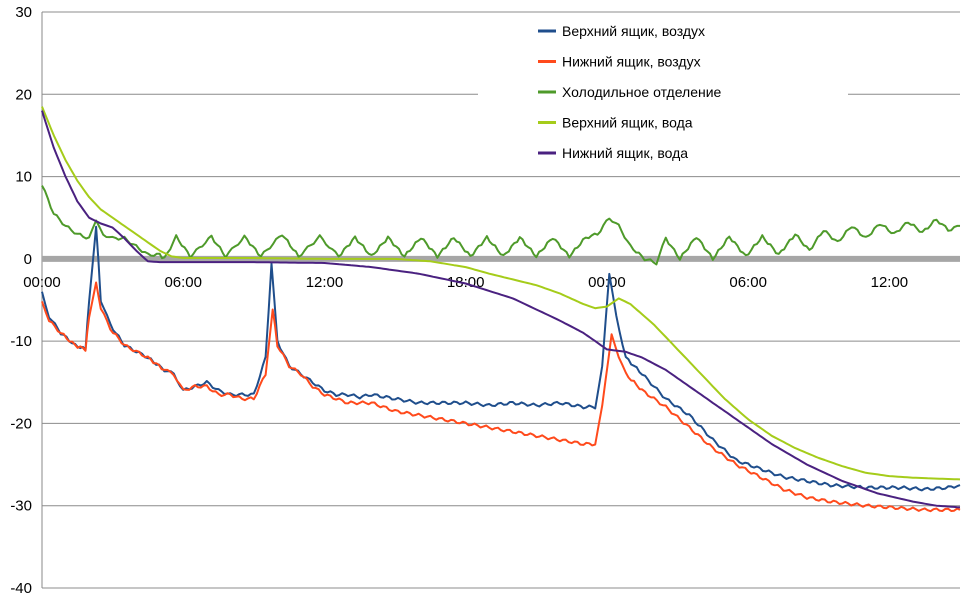  I want to click on legend-label: Нижний ящик, вода, so click(625, 153).